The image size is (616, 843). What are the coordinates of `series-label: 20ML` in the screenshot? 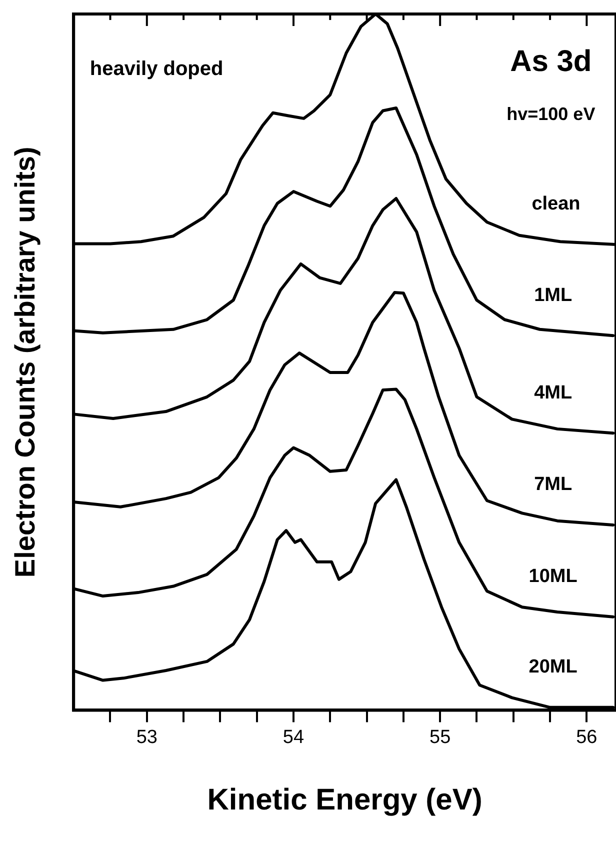 It's located at (553, 667).